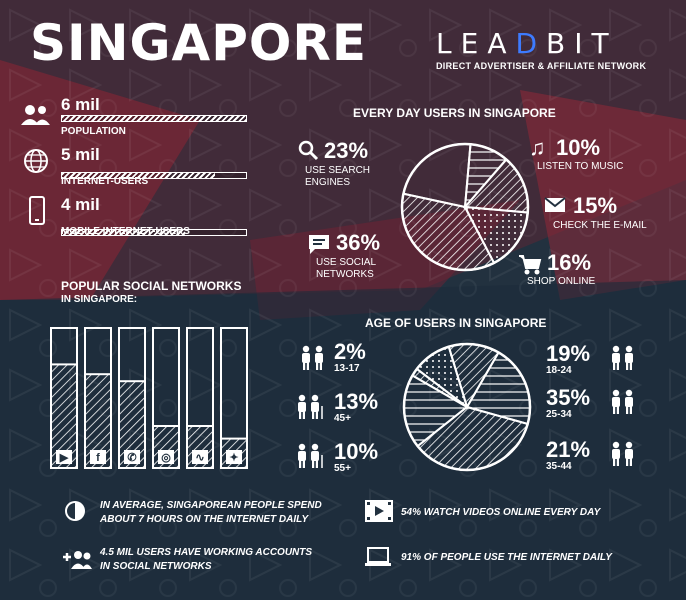  Describe the element at coordinates (338, 170) in the screenshot. I see `daily-search-label-line1: USE SEARCH` at that location.